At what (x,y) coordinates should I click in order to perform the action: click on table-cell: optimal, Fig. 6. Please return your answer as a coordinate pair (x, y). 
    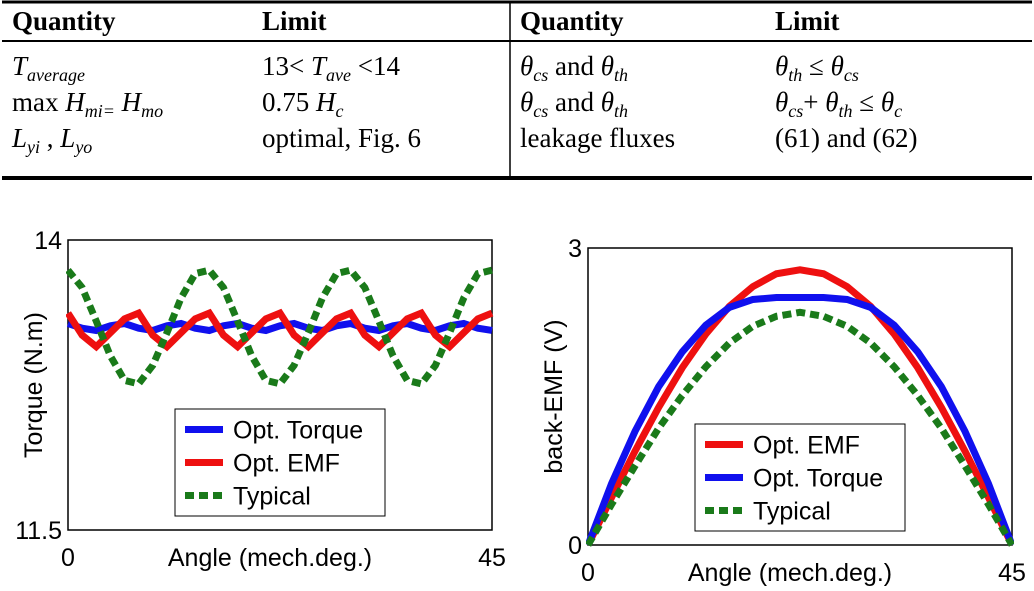
    Looking at the image, I should click on (341, 138).